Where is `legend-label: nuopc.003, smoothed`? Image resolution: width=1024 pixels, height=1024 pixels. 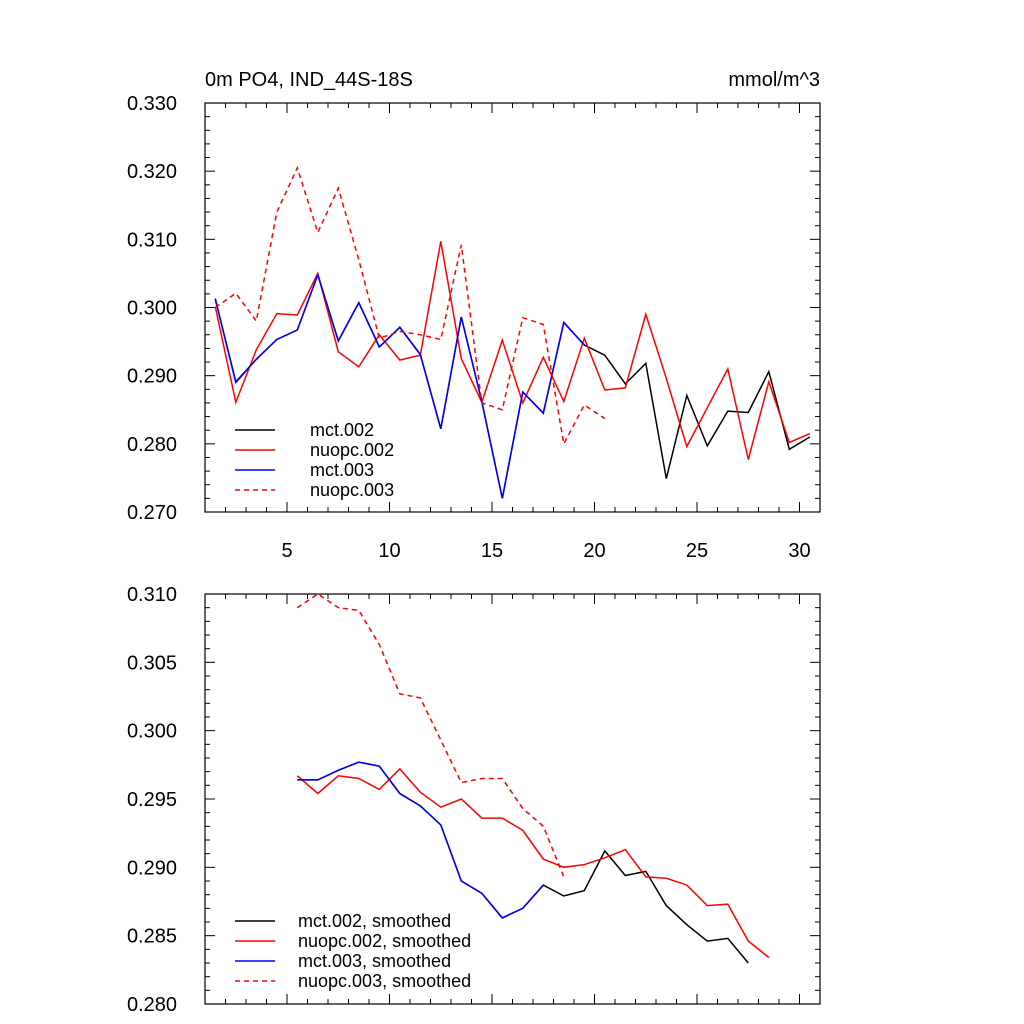
legend-label: nuopc.003, smoothed is located at coordinates (384, 981).